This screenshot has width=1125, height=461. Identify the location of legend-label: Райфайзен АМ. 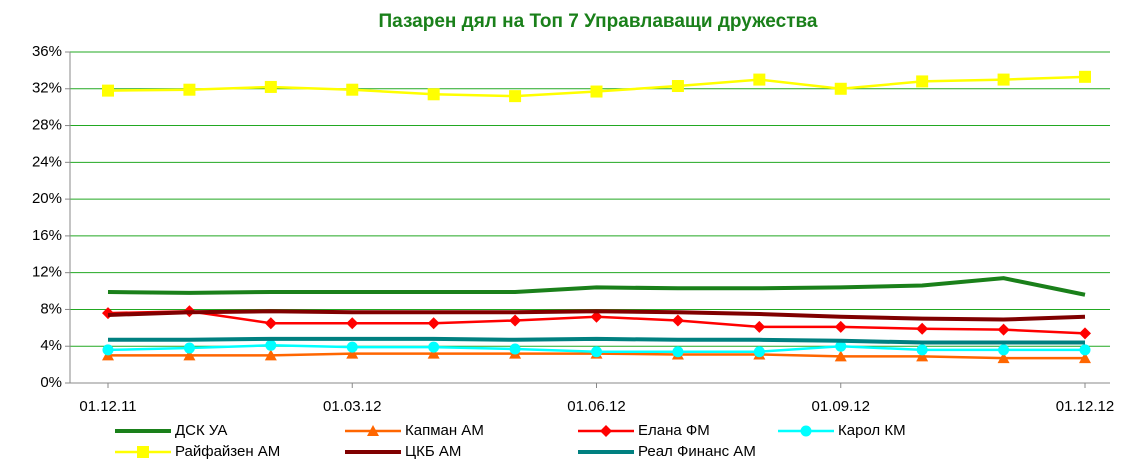
(227, 451).